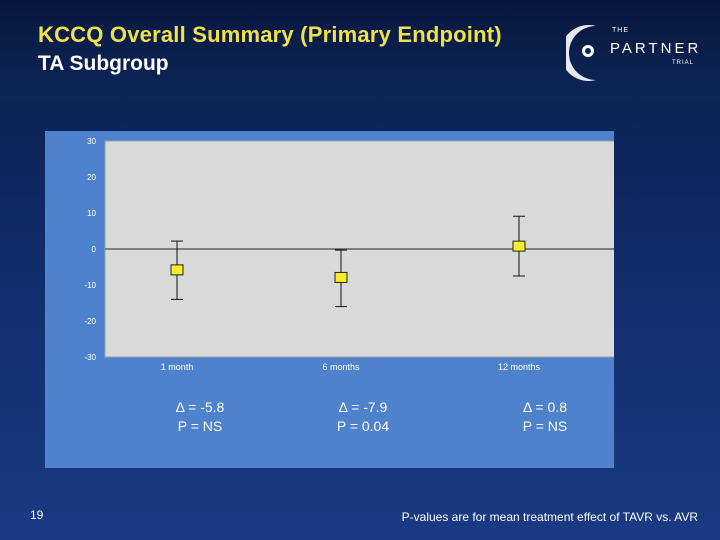 The width and height of the screenshot is (720, 540). What do you see at coordinates (200, 416) in the screenshot?
I see `stat-1-month: Δ = -5.8 P = NS` at bounding box center [200, 416].